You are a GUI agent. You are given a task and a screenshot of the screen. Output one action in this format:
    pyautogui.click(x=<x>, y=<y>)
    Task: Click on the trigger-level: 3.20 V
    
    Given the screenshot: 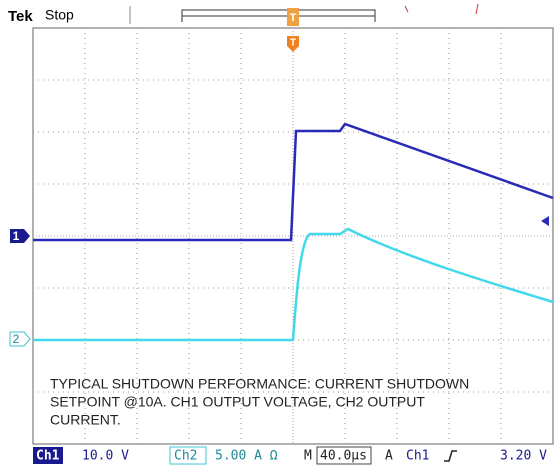 What is the action you would take?
    pyautogui.click(x=523, y=456)
    